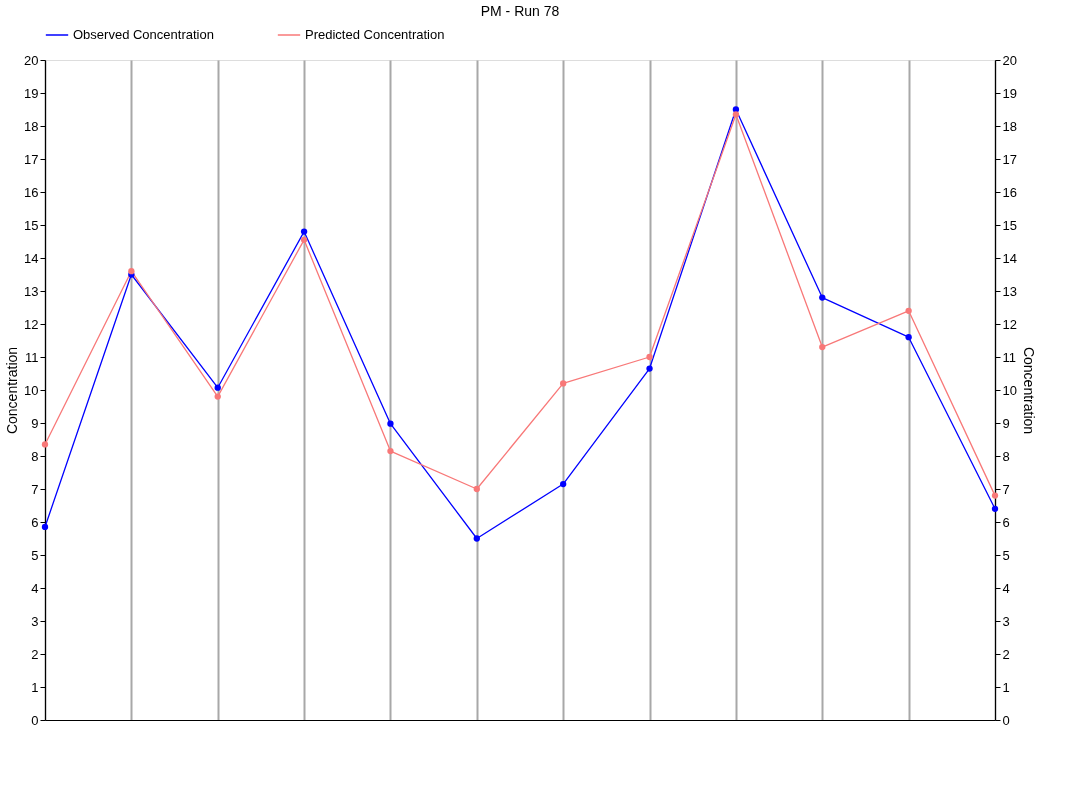 The height and width of the screenshot is (786, 1091). What do you see at coordinates (1006, 456) in the screenshot?
I see `y2-tick-label: 8` at bounding box center [1006, 456].